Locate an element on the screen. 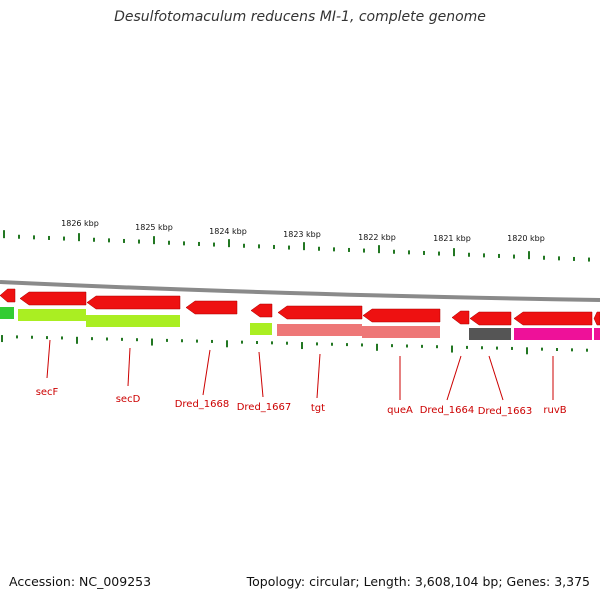  cog-track is located at coordinates (300, 323).